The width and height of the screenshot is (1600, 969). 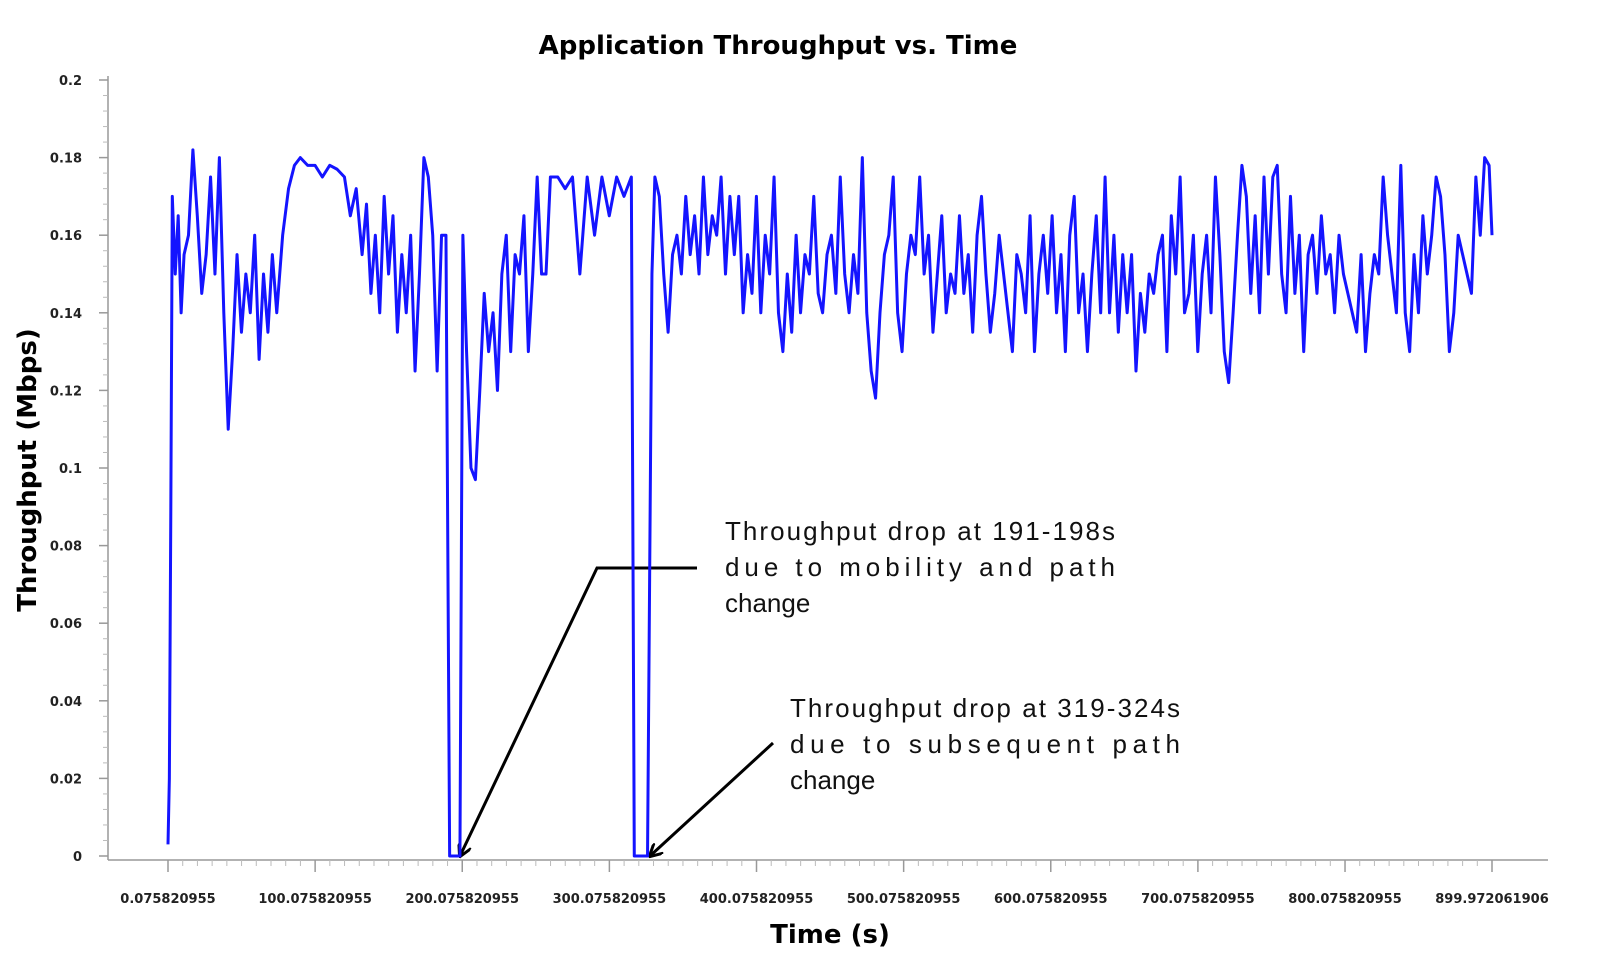 I want to click on x-tick-label: 899.972061906, so click(x=1491, y=899).